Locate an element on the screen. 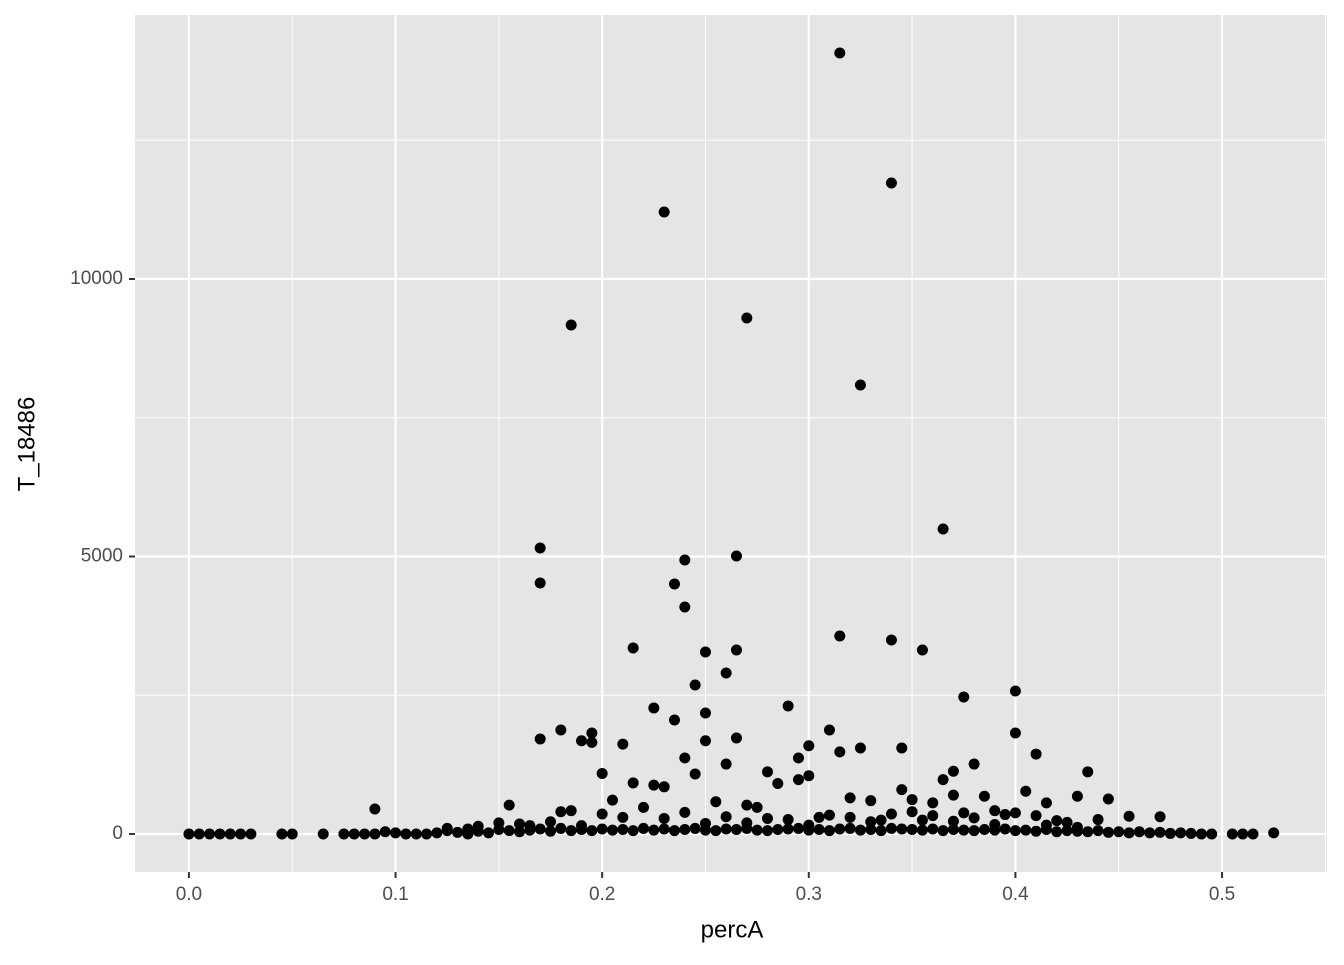 The width and height of the screenshot is (1344, 965). x-tick-label: 0.1 is located at coordinates (395, 894).